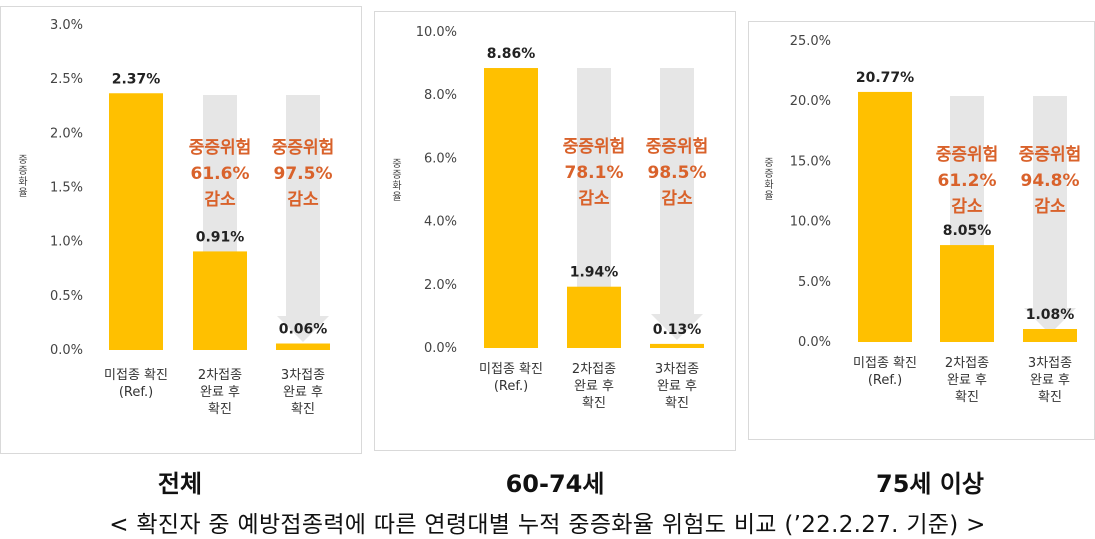 The image size is (1095, 539). I want to click on data-label: 8.86%, so click(511, 54).